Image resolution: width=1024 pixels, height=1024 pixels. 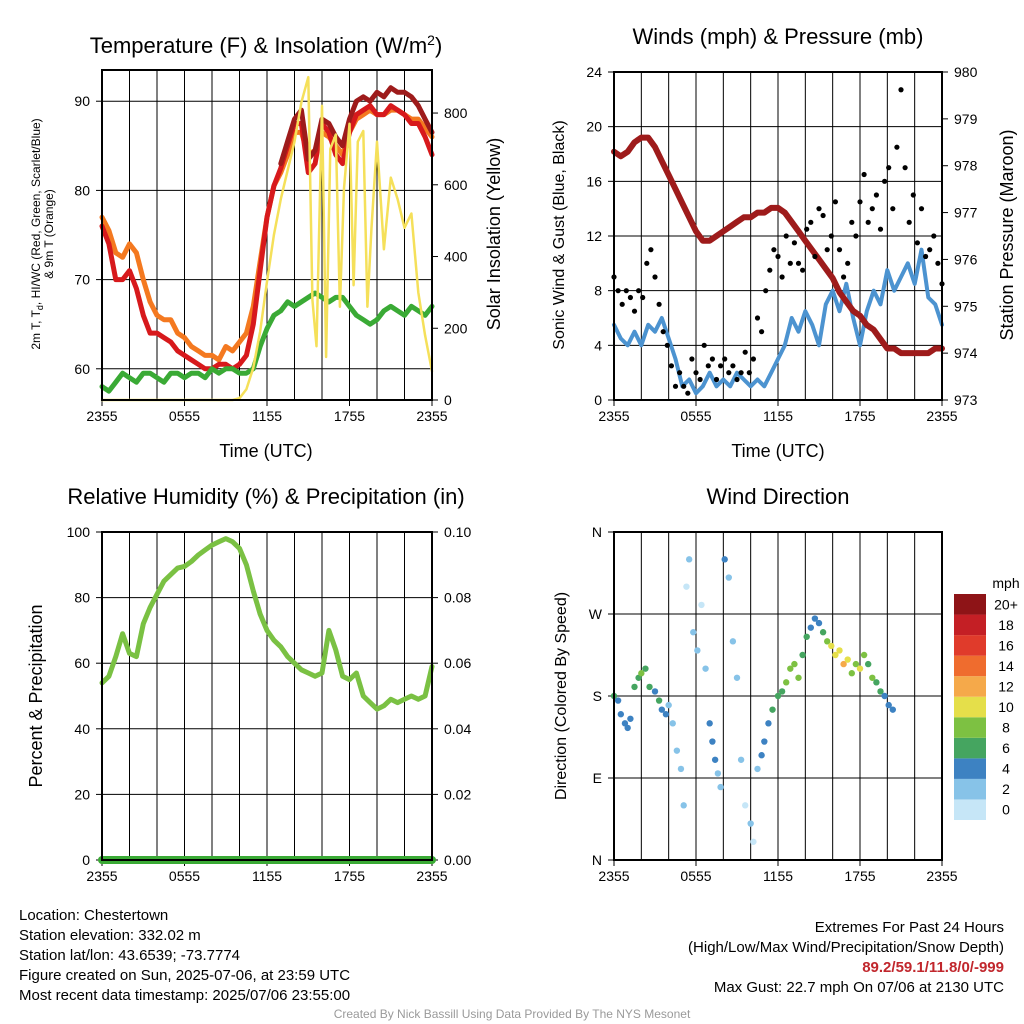 I want to click on y-tick-label: 20, so click(x=594, y=127).